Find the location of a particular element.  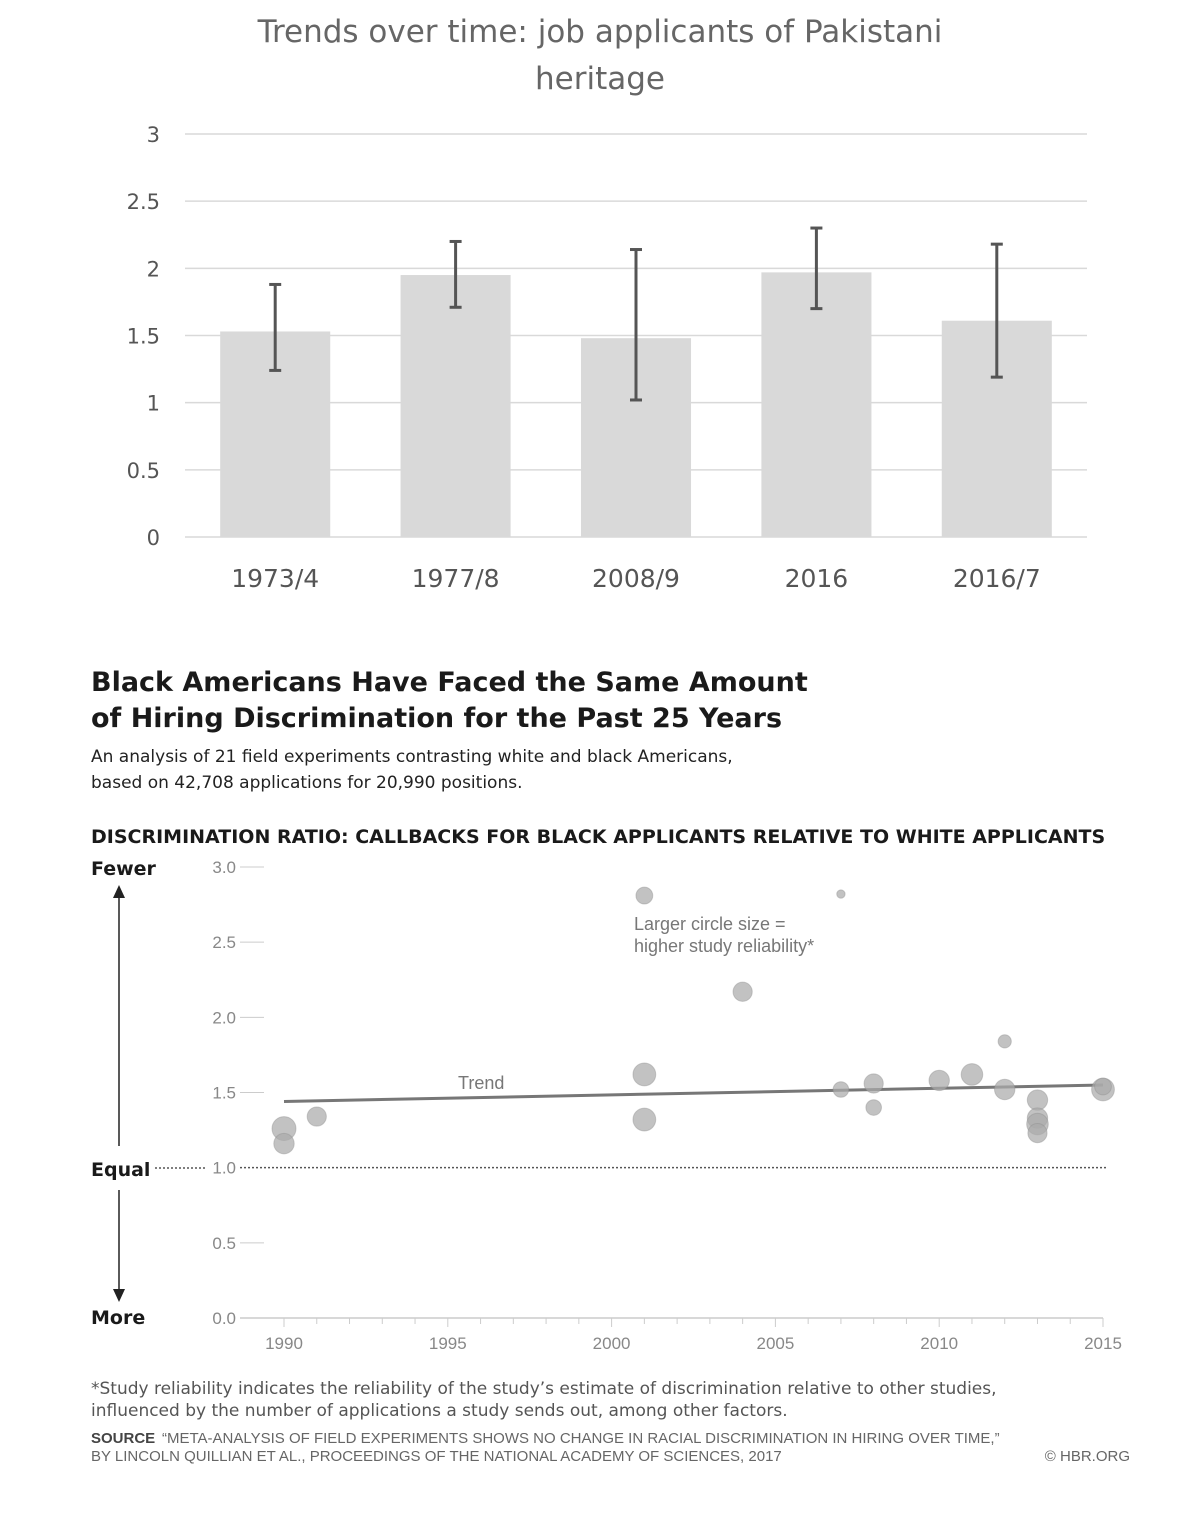

y-tick-label: 3 is located at coordinates (153, 135).